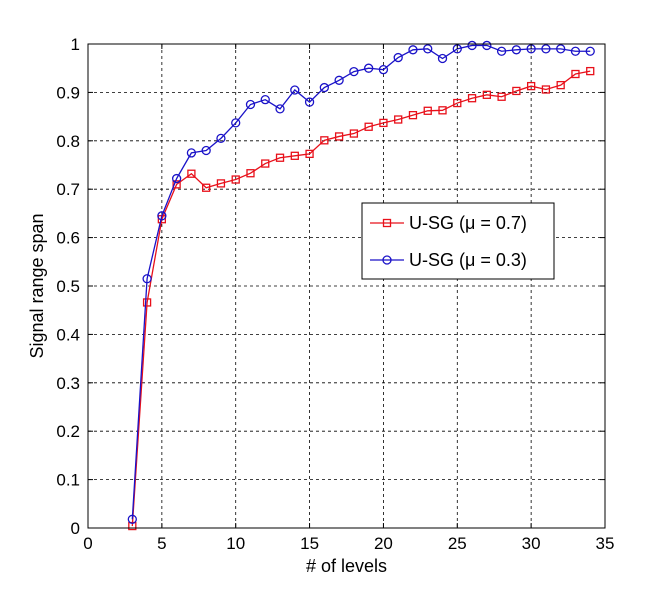  Describe the element at coordinates (309, 543) in the screenshot. I see `x-tick-label: 15` at that location.